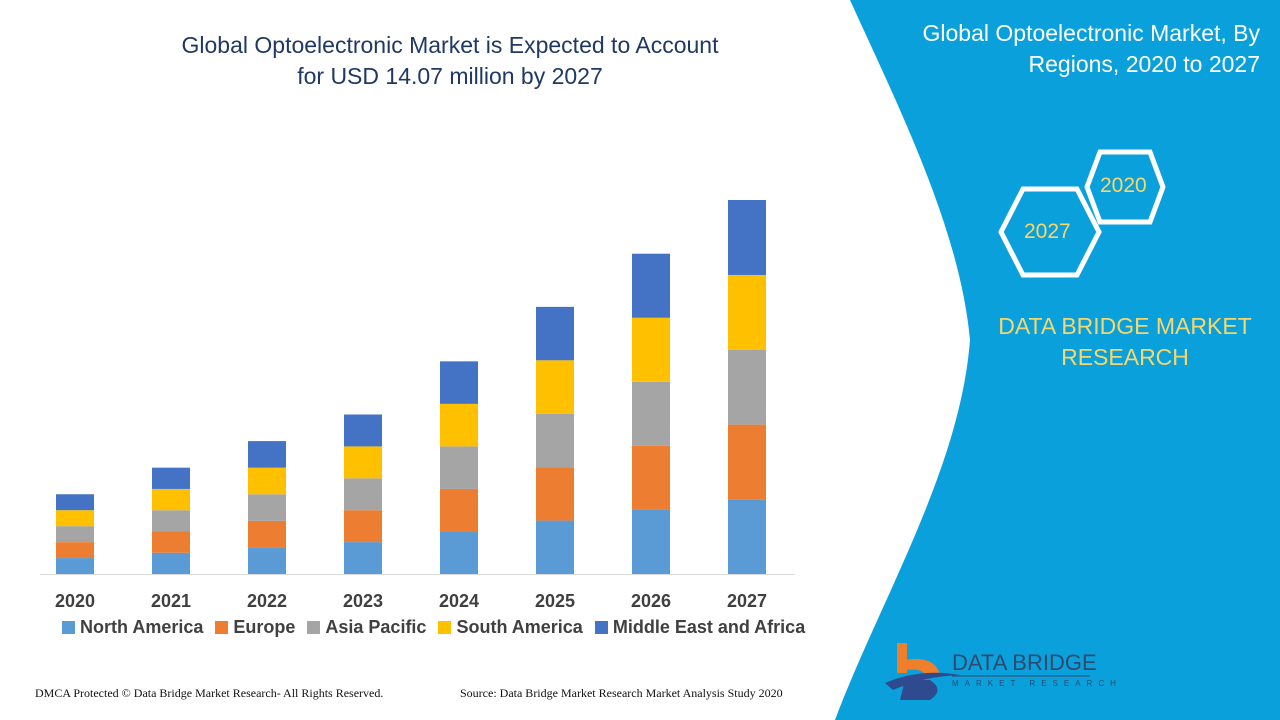 The width and height of the screenshot is (1280, 720). What do you see at coordinates (363, 494) in the screenshot?
I see `bar-2023-asia-pacific` at bounding box center [363, 494].